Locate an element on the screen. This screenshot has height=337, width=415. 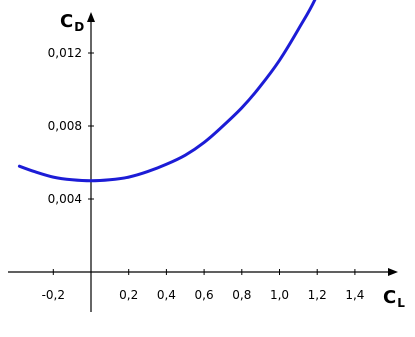
x-tick-label: -0,2 is located at coordinates (53, 295).